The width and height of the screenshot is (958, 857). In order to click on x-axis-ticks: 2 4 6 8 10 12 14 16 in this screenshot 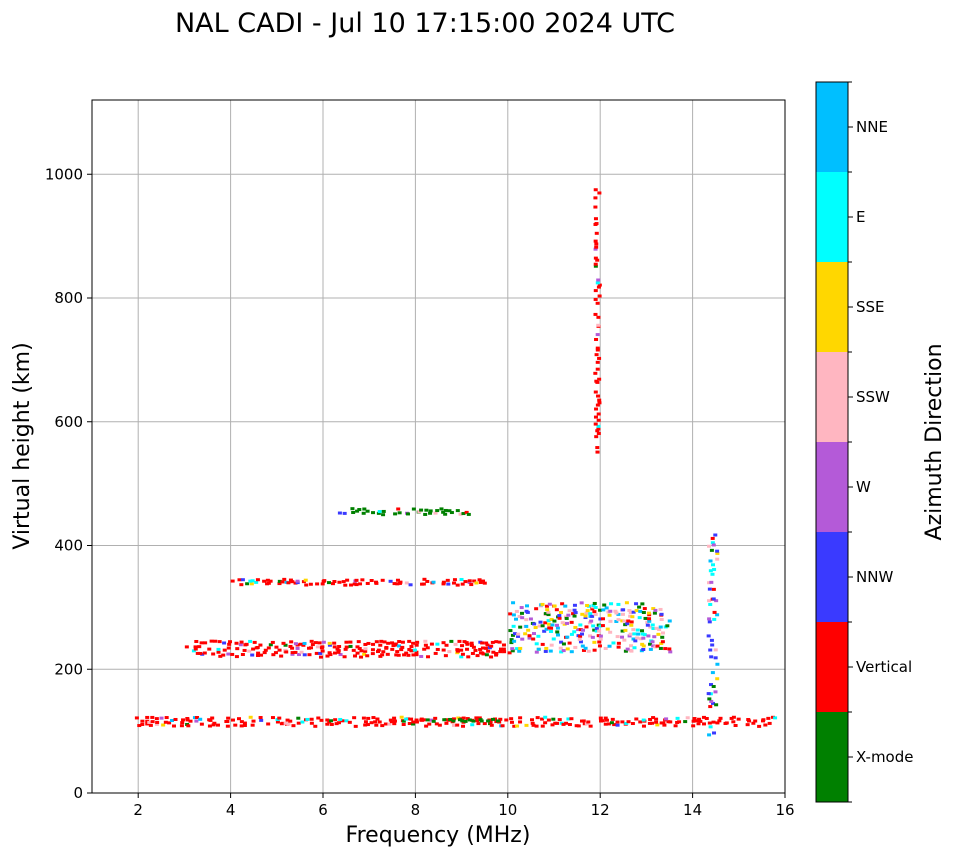, I will do `click(464, 806)`.